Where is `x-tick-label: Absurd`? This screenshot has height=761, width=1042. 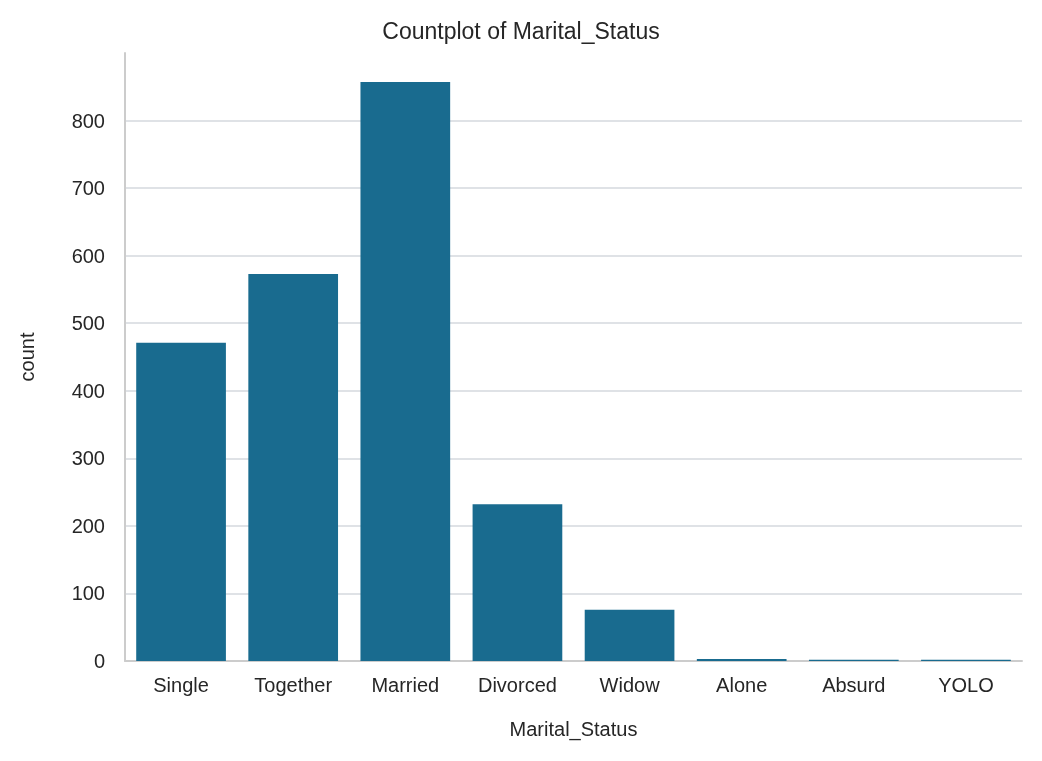 x-tick-label: Absurd is located at coordinates (854, 685).